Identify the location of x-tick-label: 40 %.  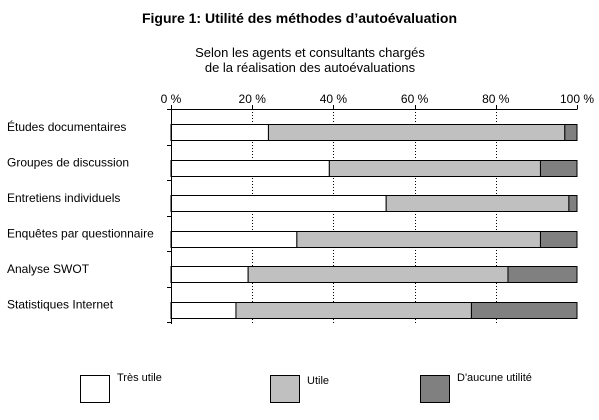
(334, 99).